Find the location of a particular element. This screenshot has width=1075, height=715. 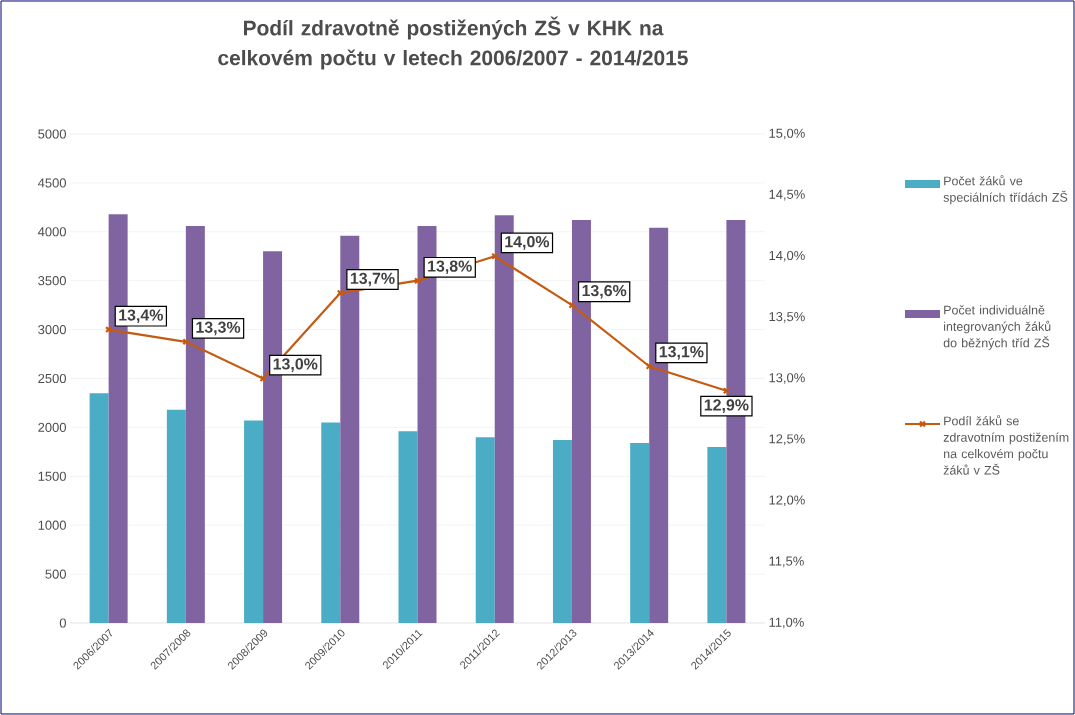

data-label: 13,4% is located at coordinates (141, 316).